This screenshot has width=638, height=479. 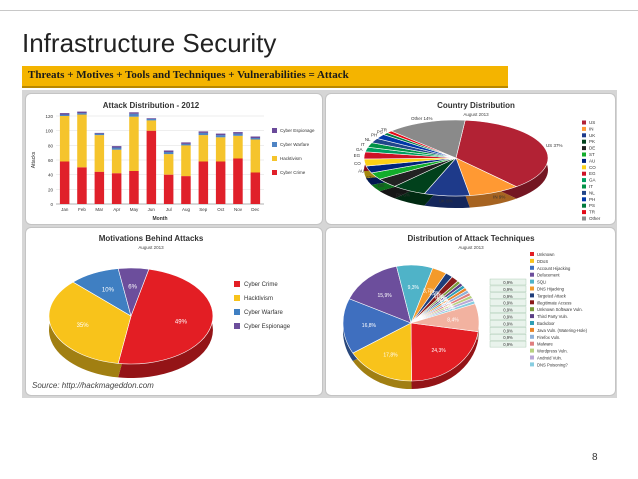 What do you see at coordinates (64, 139) in the screenshot?
I see `bar-hacktivism-jan` at bounding box center [64, 139].